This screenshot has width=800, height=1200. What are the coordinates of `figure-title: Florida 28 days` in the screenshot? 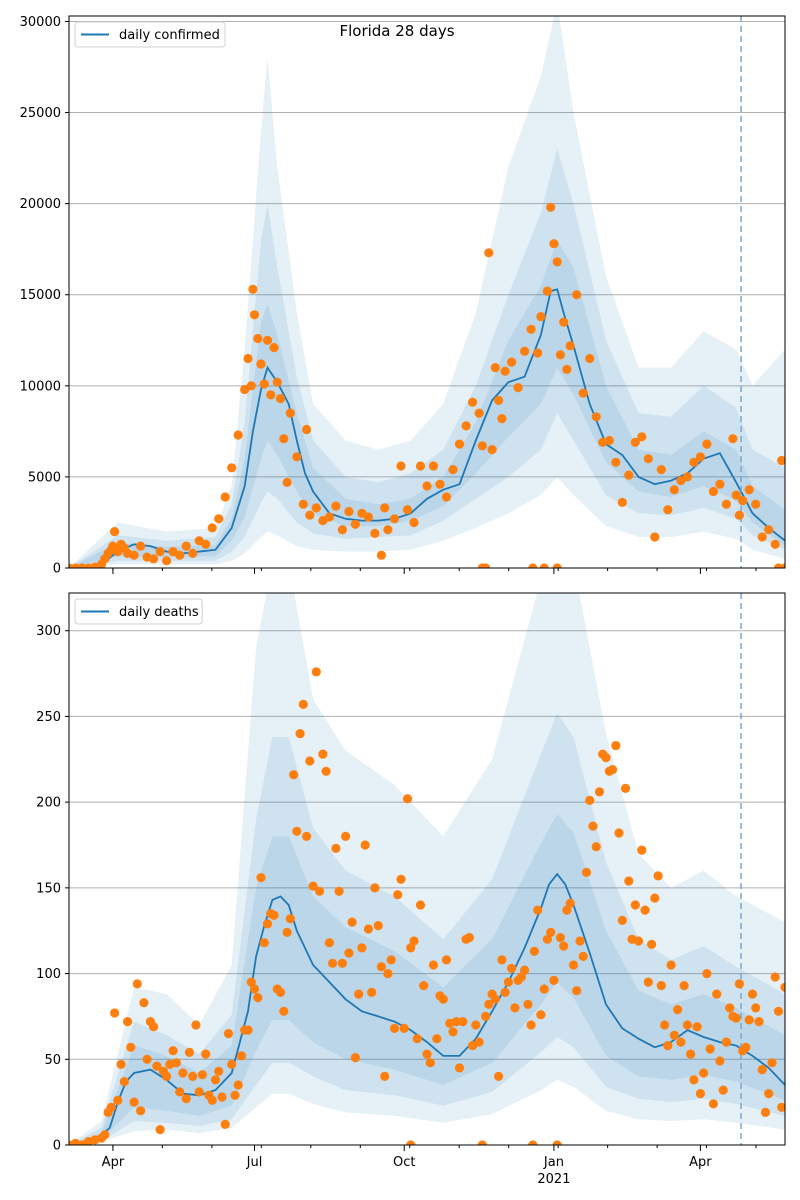 It's located at (396, 31).